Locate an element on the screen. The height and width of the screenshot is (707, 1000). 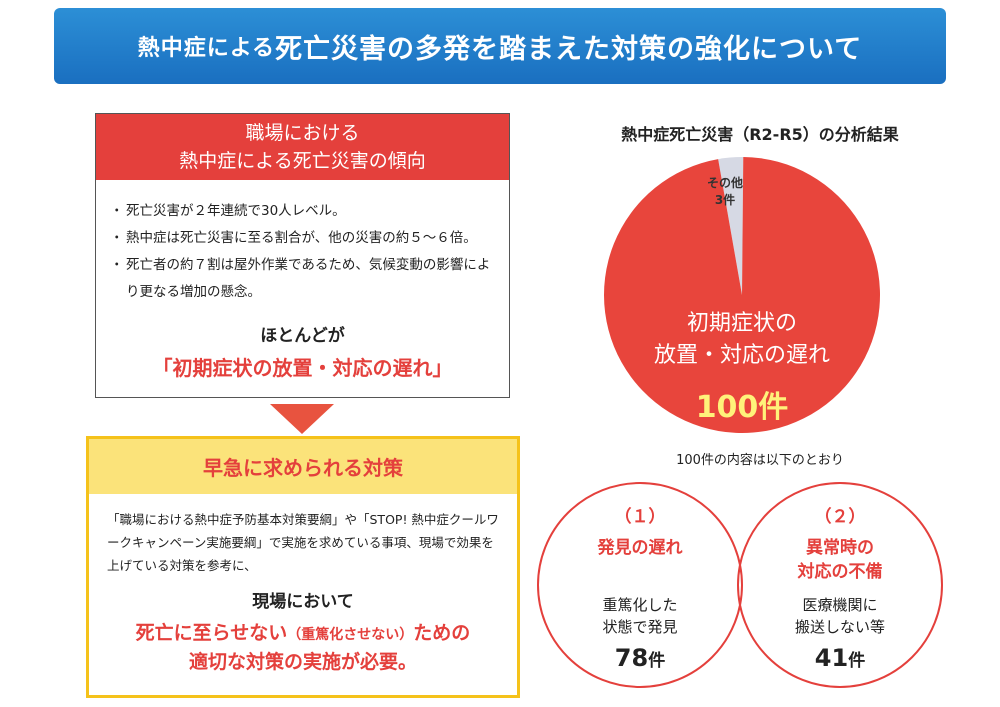
category-number: （２） is located at coordinates (840, 514).